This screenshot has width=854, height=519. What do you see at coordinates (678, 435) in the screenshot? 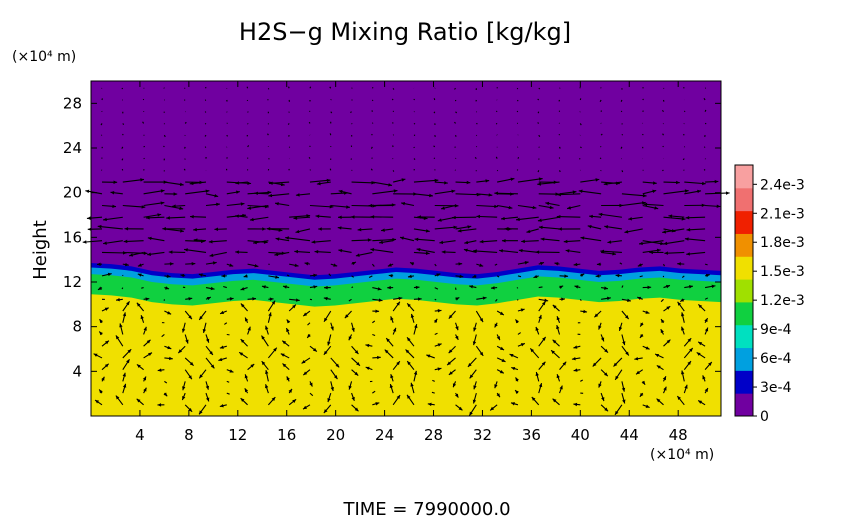
I see `x-tick-label: 48` at bounding box center [678, 435].